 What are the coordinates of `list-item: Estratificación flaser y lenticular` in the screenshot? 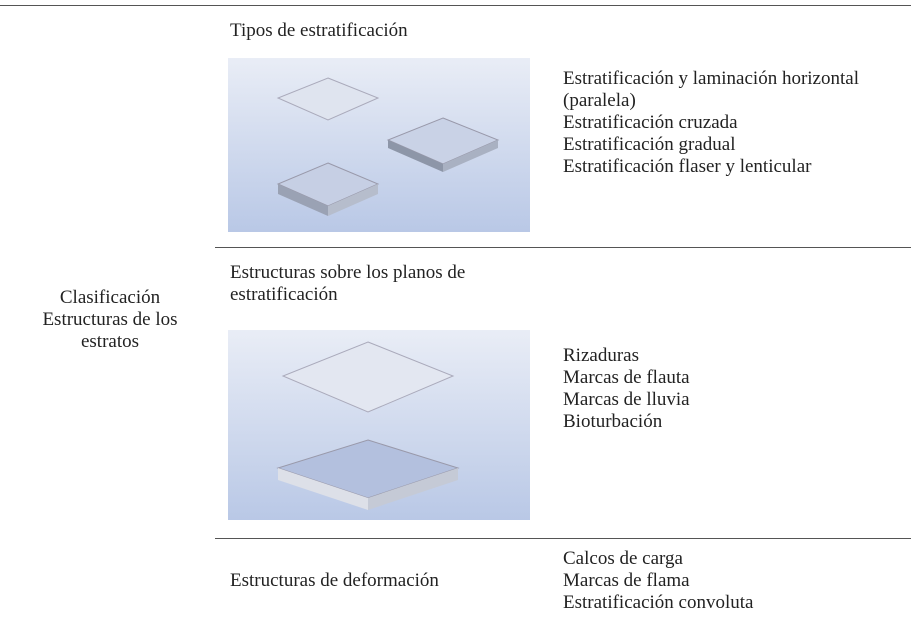 It's located at (687, 166).